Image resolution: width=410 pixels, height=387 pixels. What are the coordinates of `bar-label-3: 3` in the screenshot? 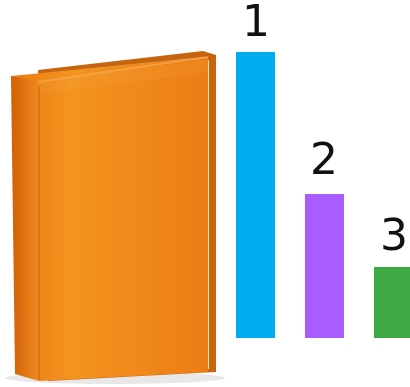 It's located at (394, 235).